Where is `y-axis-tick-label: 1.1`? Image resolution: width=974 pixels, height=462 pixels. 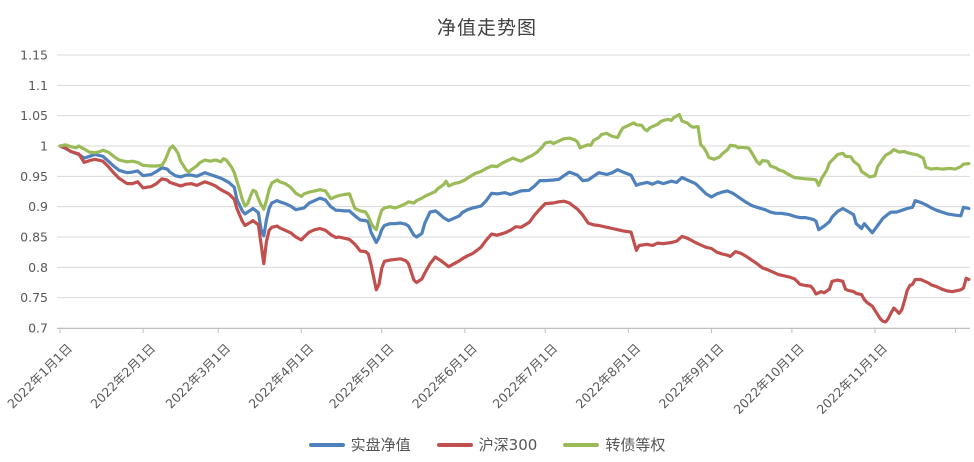
y-axis-tick-label: 1.1 is located at coordinates (38, 85).